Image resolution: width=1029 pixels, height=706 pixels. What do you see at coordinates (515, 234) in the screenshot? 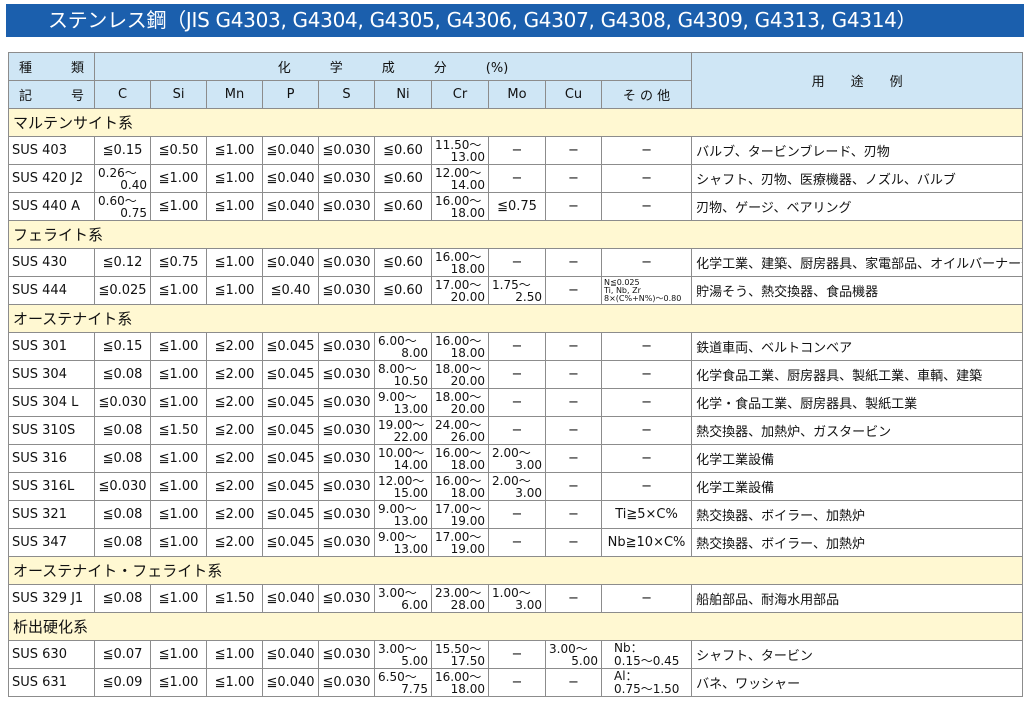
I see `section-row: フェライト系` at bounding box center [515, 234].